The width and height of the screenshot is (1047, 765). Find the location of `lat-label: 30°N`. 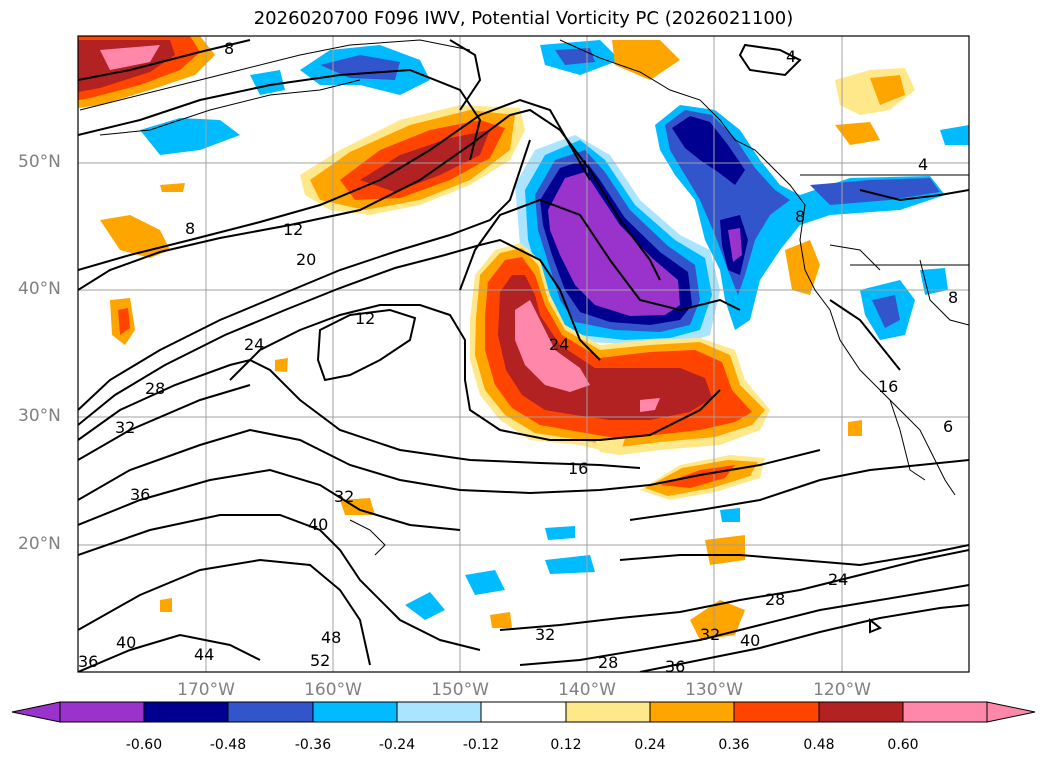

lat-label: 30°N is located at coordinates (39, 416).